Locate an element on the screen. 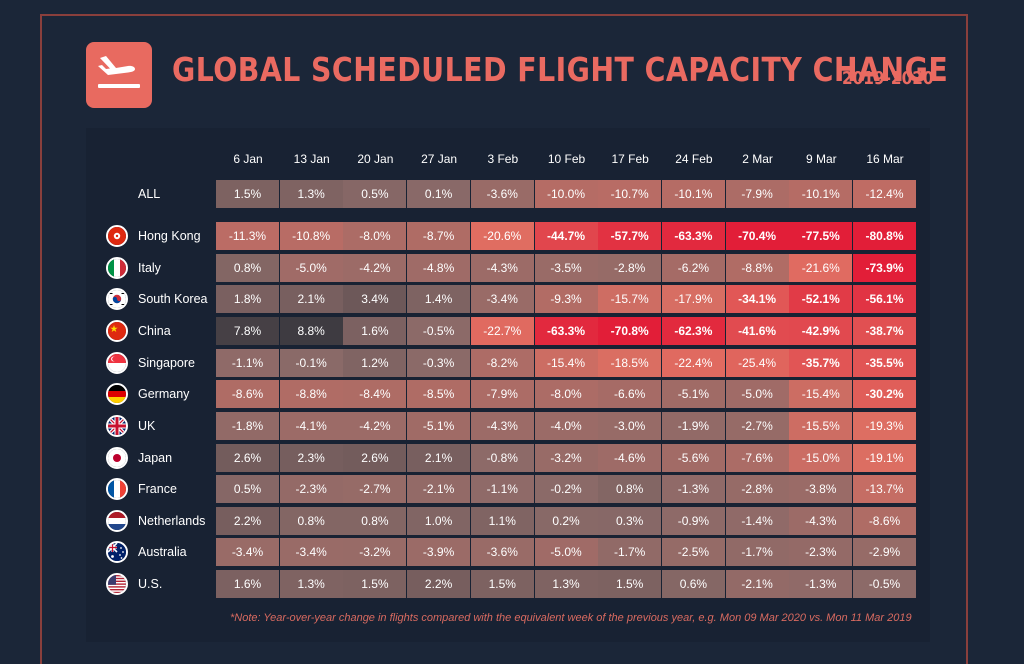 Image resolution: width=1024 pixels, height=664 pixels. heatmap-cell: -8.0% is located at coordinates (375, 236).